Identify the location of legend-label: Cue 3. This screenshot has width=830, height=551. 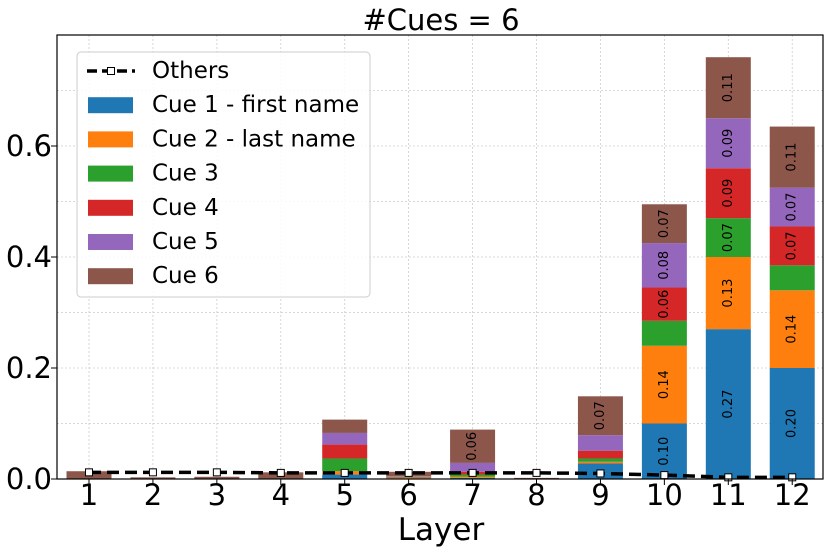
(185, 174).